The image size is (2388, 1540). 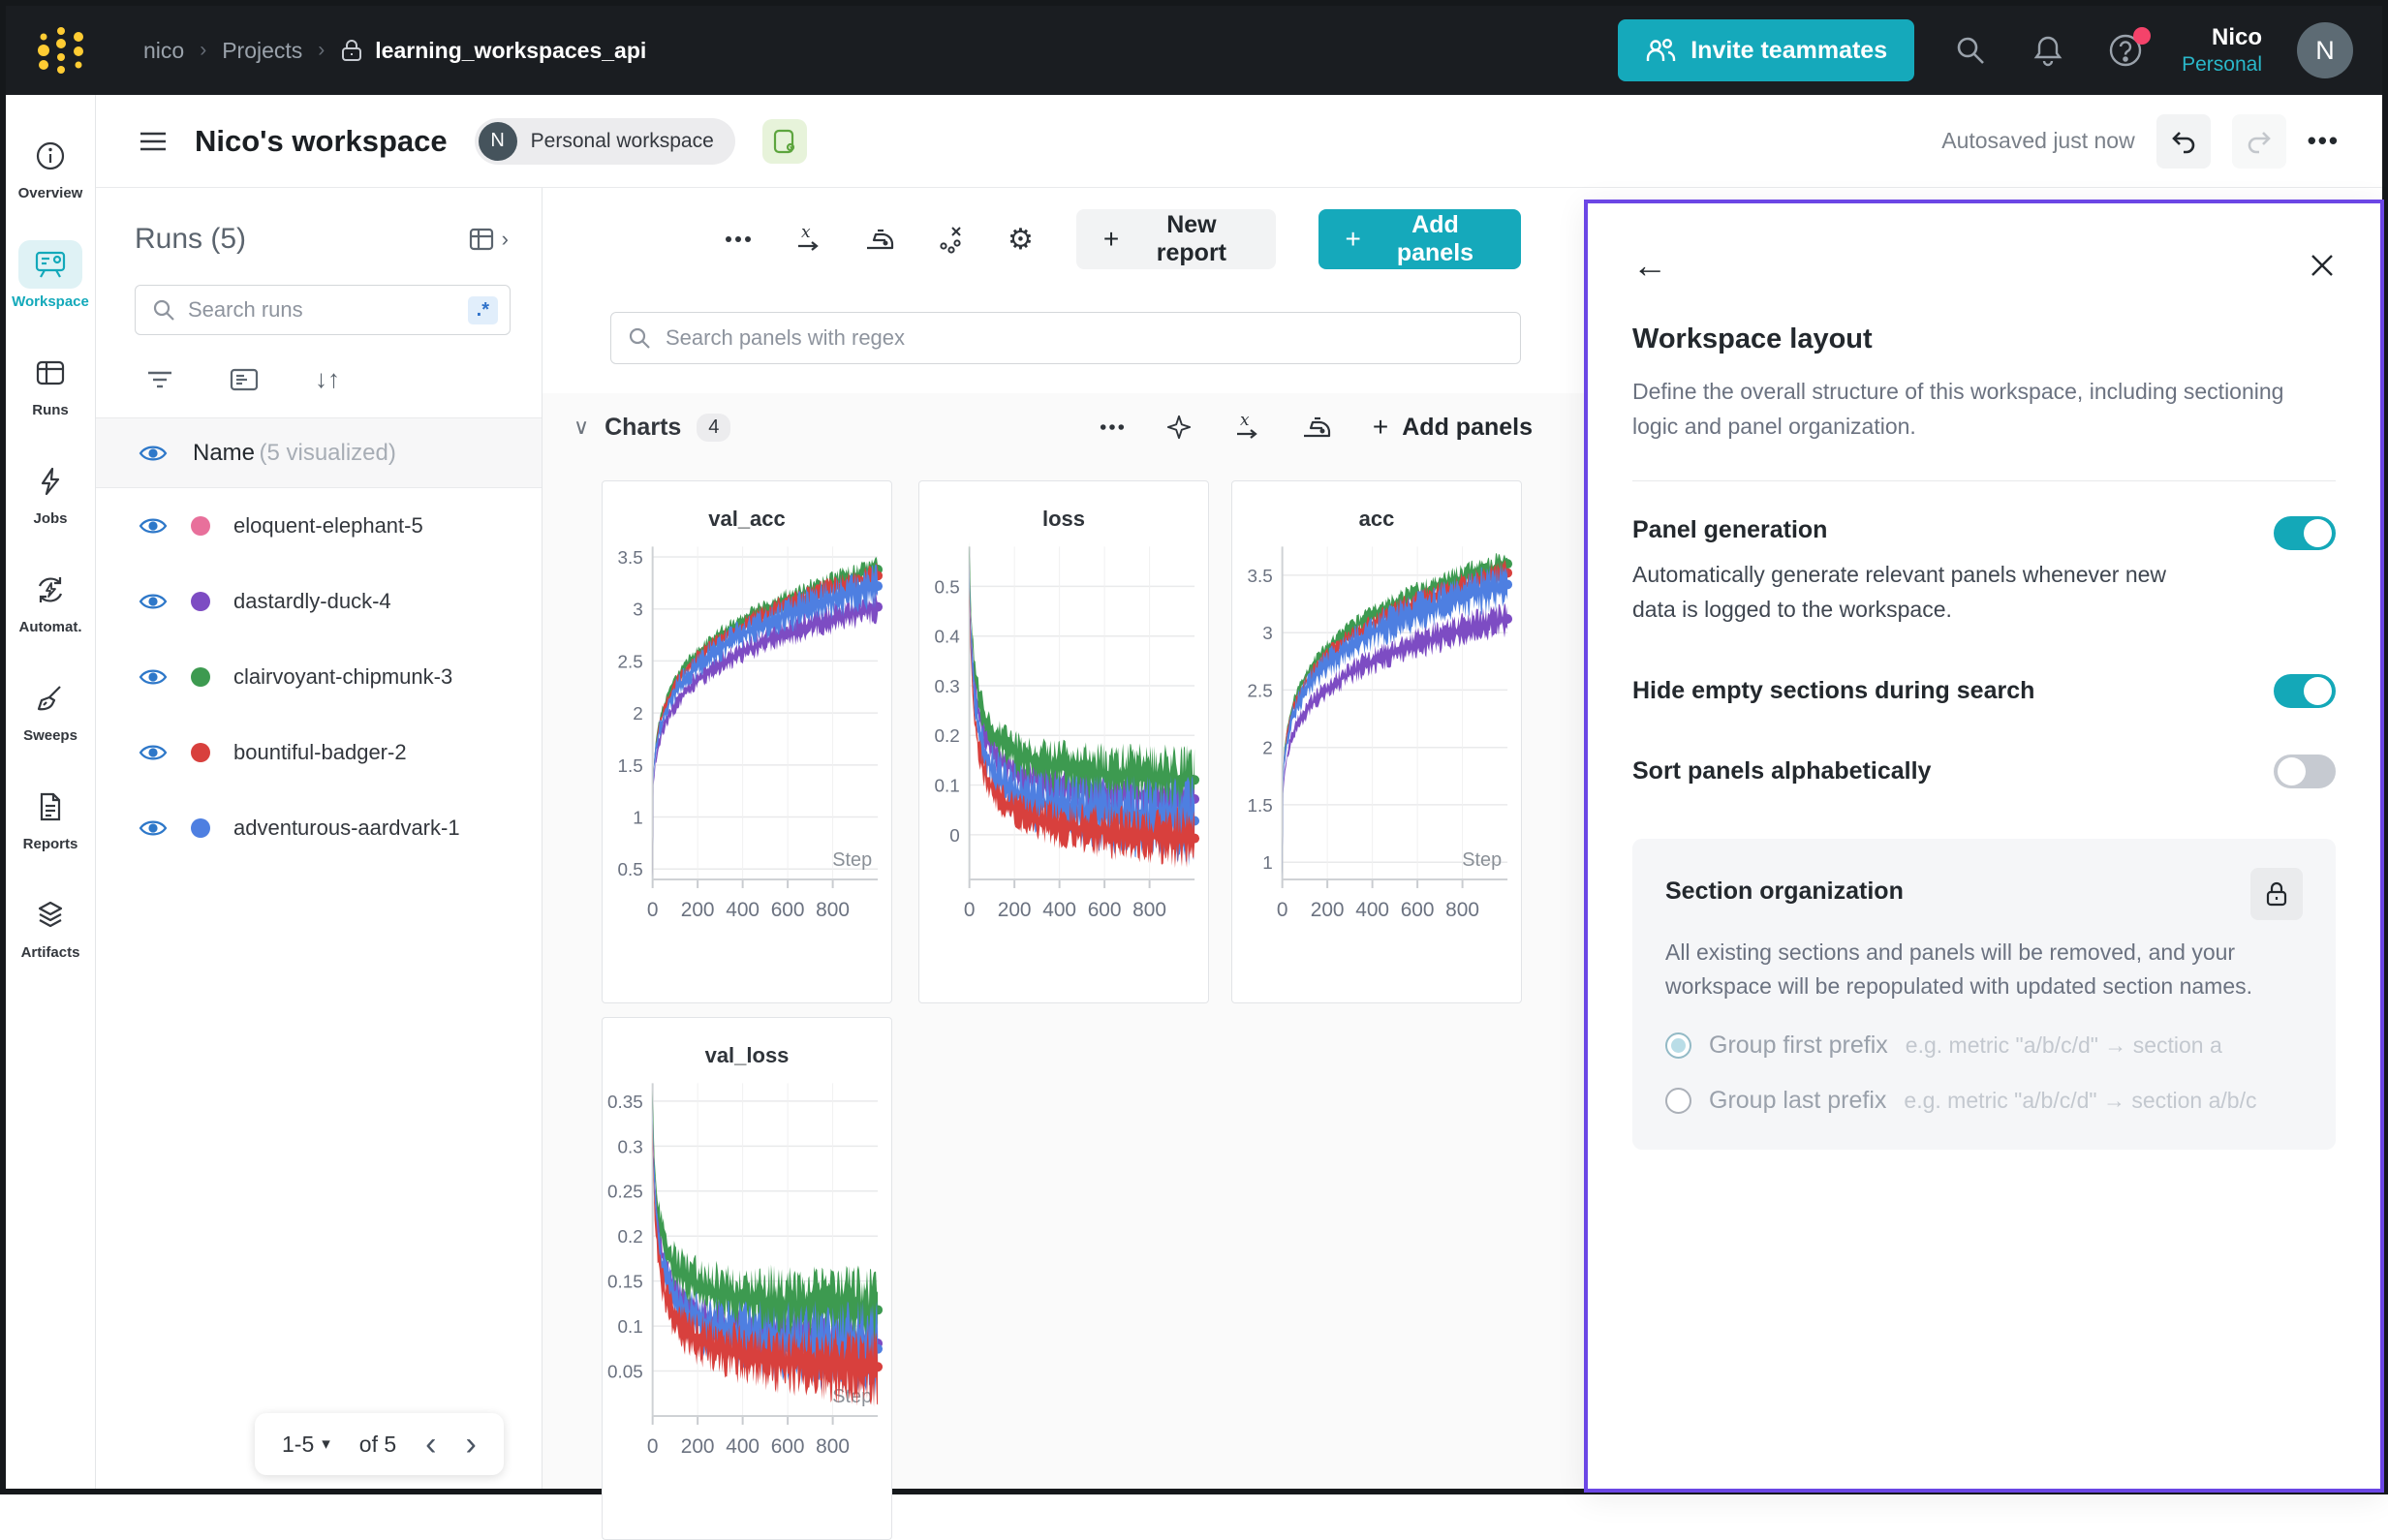 I want to click on people-icon, so click(x=1661, y=50).